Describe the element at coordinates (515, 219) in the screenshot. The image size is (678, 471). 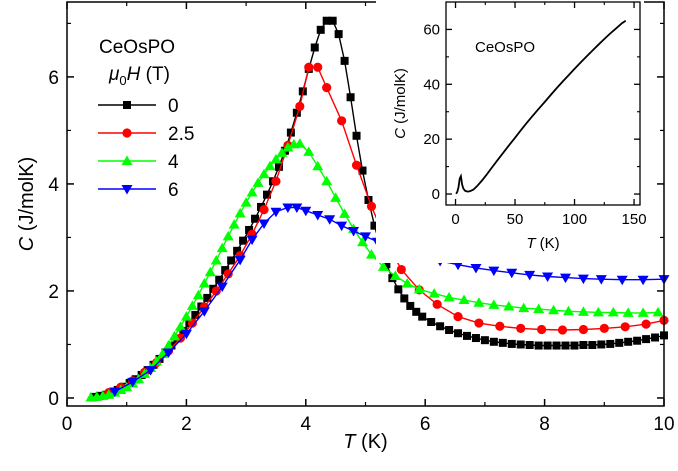
I see `inset-x-tick-label: 50` at that location.